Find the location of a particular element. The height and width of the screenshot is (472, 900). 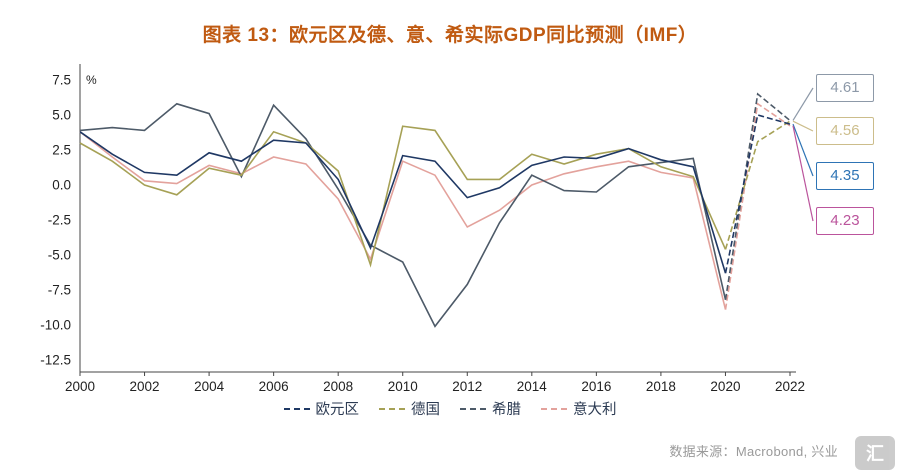

svg-text: 2000 is located at coordinates (80, 386).